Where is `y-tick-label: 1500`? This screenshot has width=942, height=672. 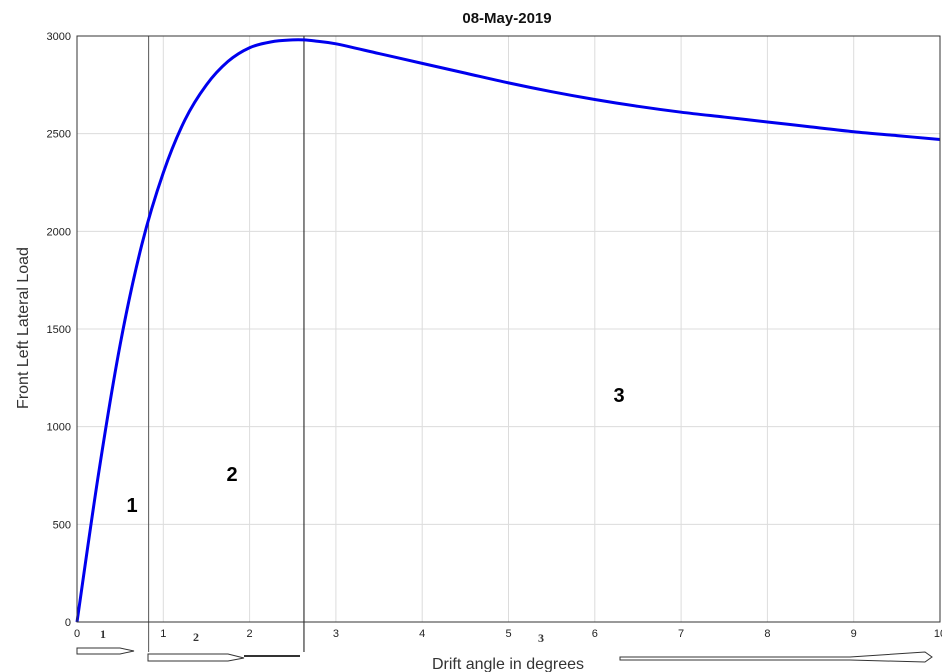
y-tick-label: 1500 is located at coordinates (59, 330).